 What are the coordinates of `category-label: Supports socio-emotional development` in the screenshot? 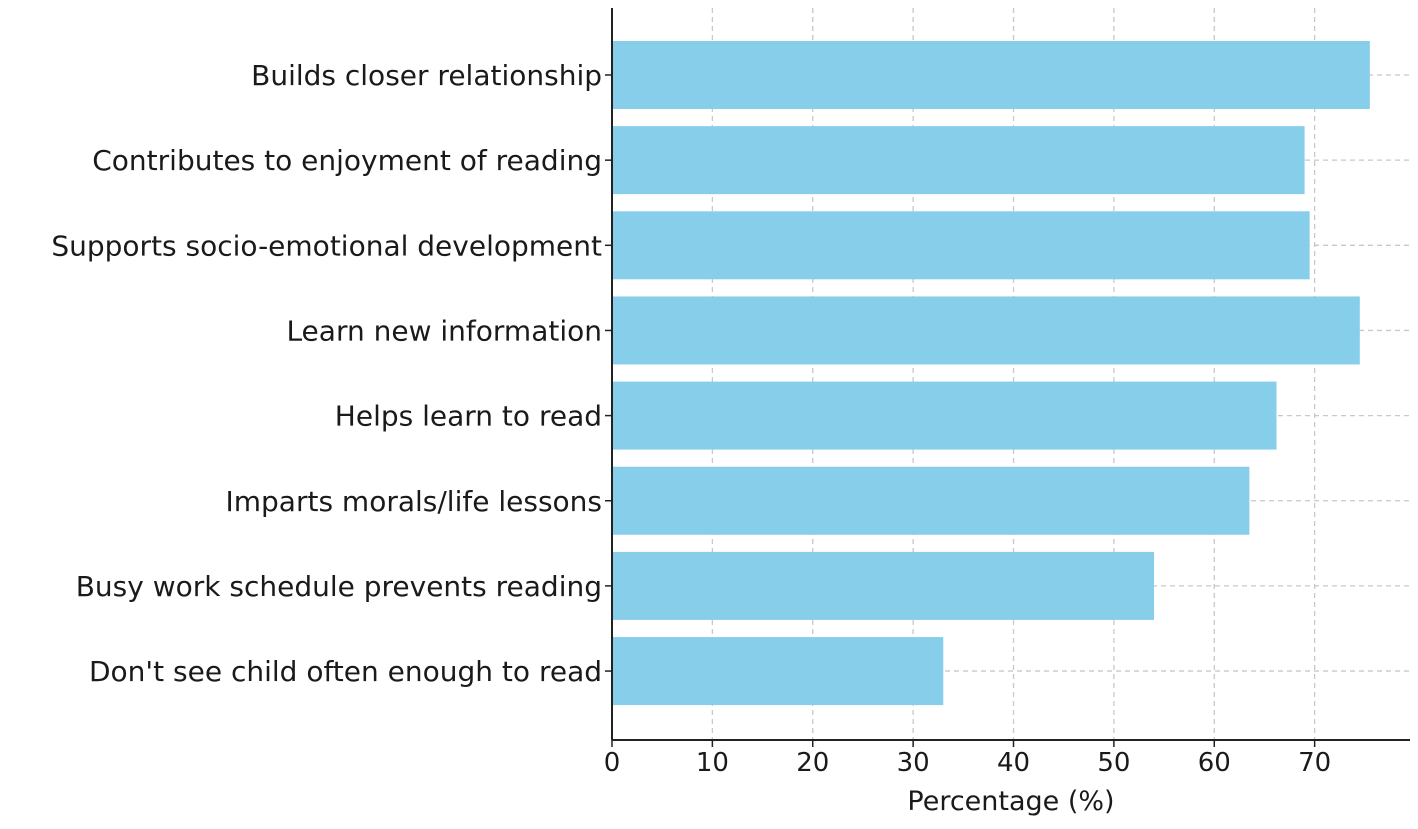 It's located at (326, 245).